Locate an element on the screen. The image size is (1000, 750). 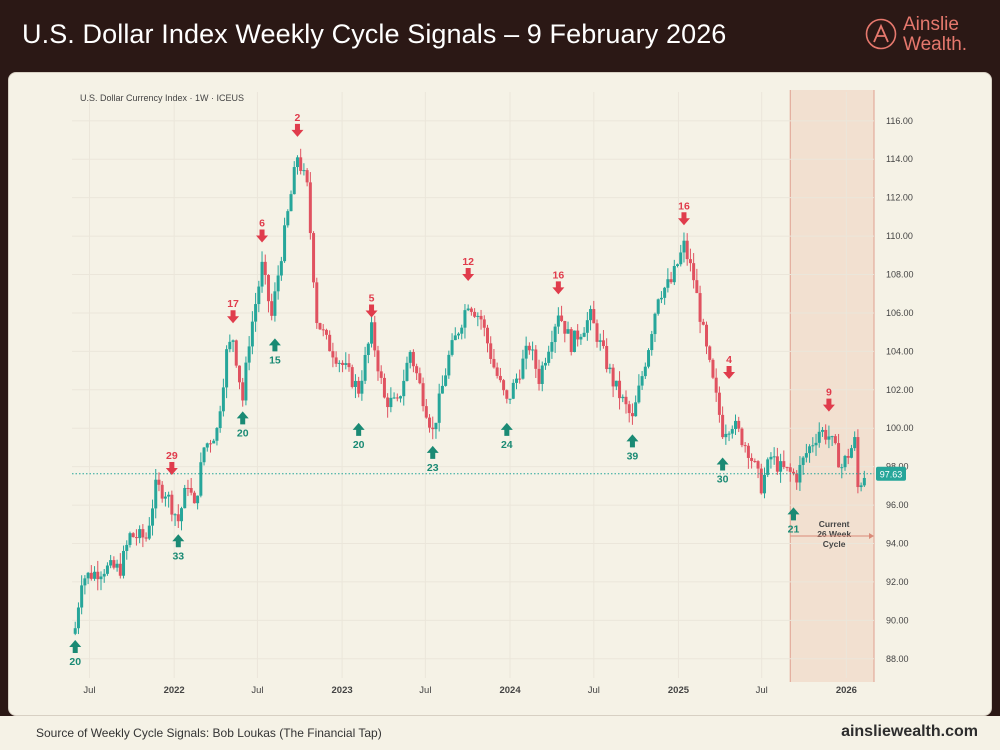
logo-text-line1: Ainslie is located at coordinates (931, 24).